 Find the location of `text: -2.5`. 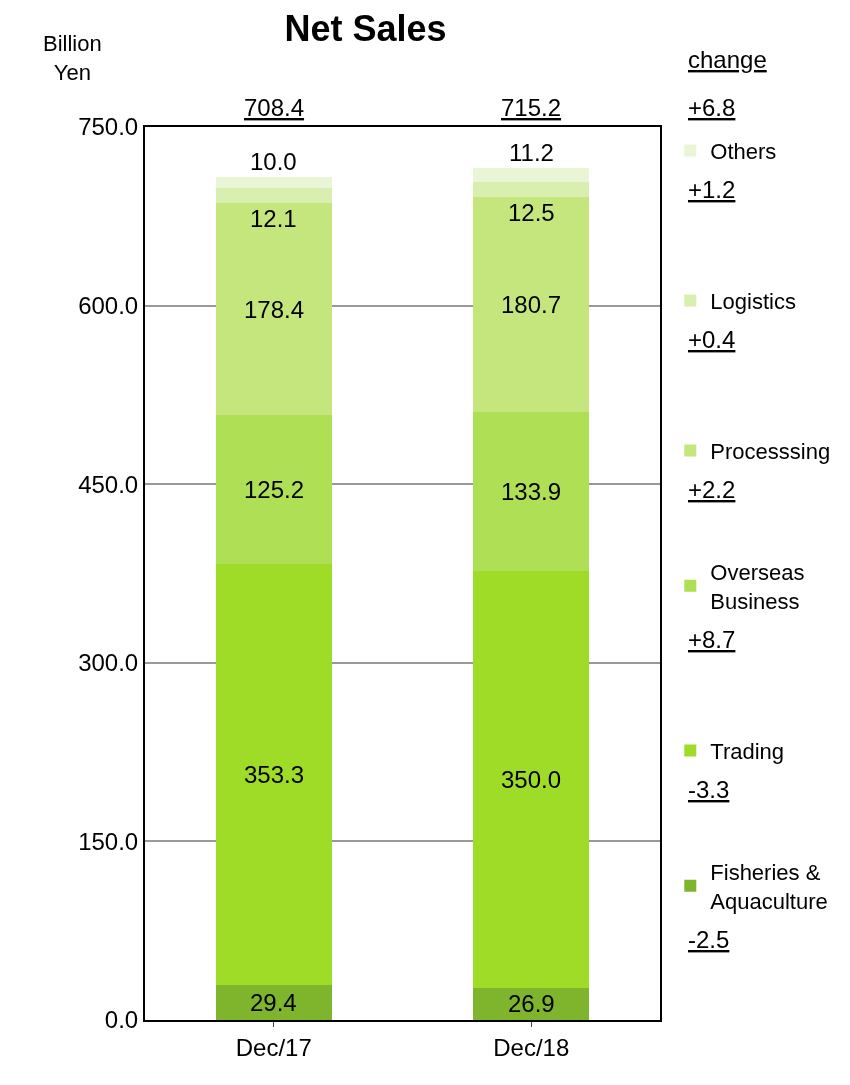

text: -2.5 is located at coordinates (709, 939).